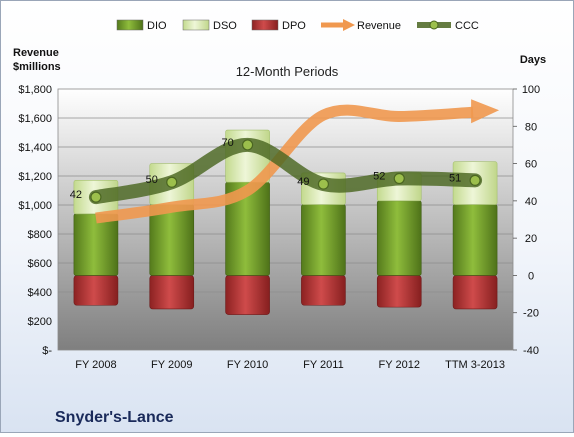 This screenshot has height=437, width=574. Describe the element at coordinates (531, 314) in the screenshot. I see `right-tick-label: -20` at that location.